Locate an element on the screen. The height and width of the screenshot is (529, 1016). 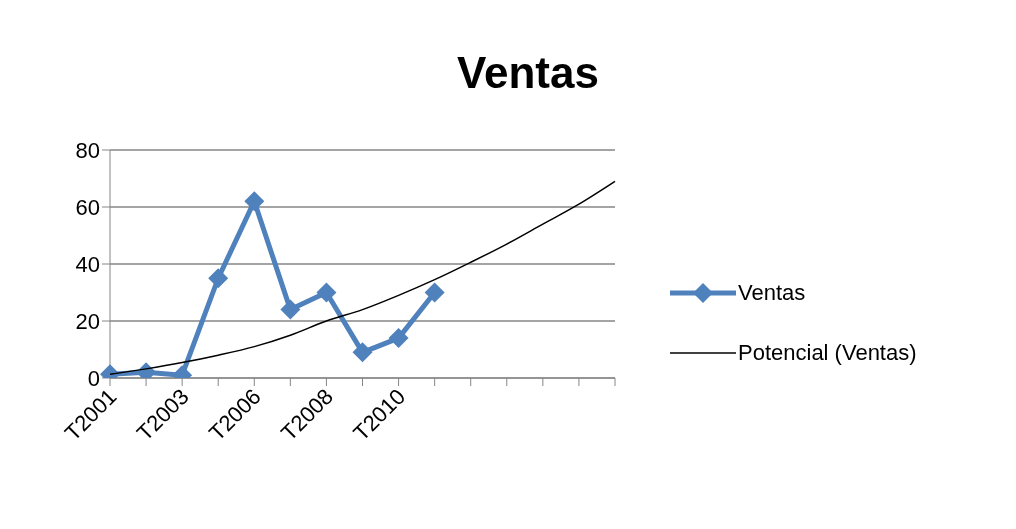
y-tick-label: 20 is located at coordinates (87, 321).